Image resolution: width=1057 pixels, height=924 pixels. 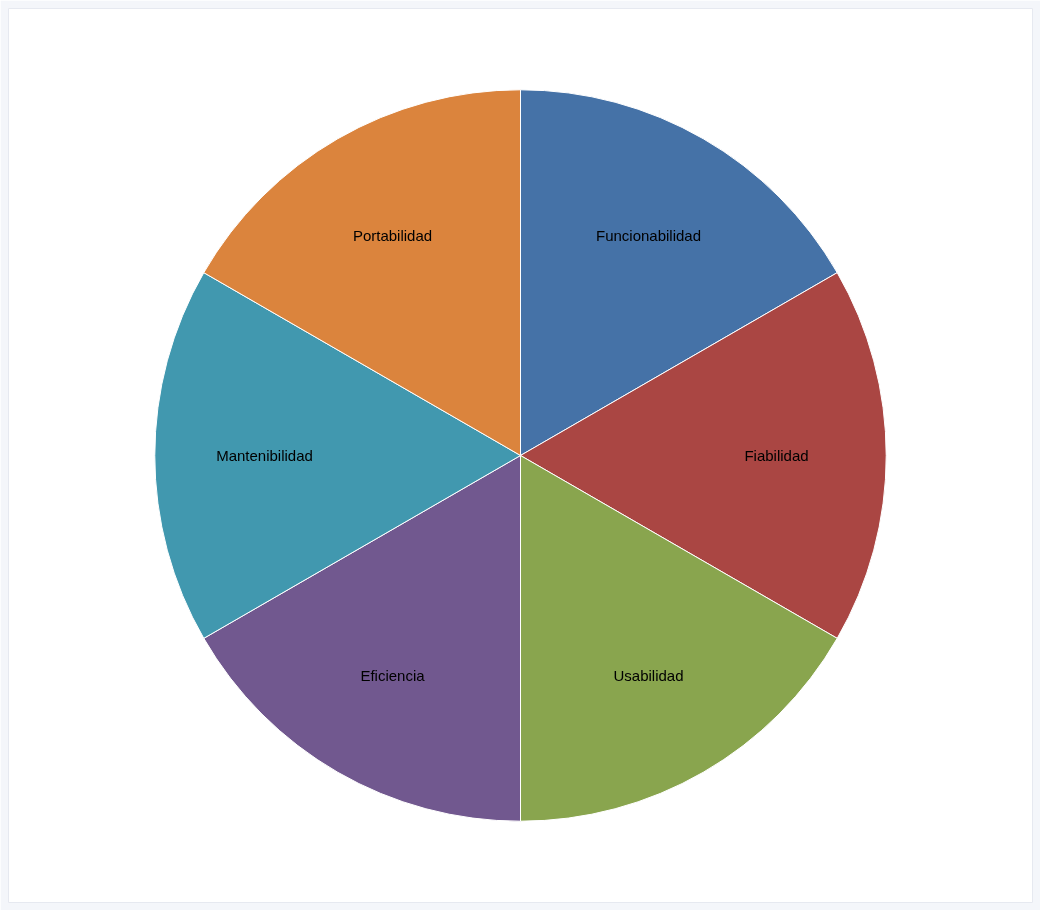 What do you see at coordinates (392, 235) in the screenshot?
I see `slice-label: Portabilidad` at bounding box center [392, 235].